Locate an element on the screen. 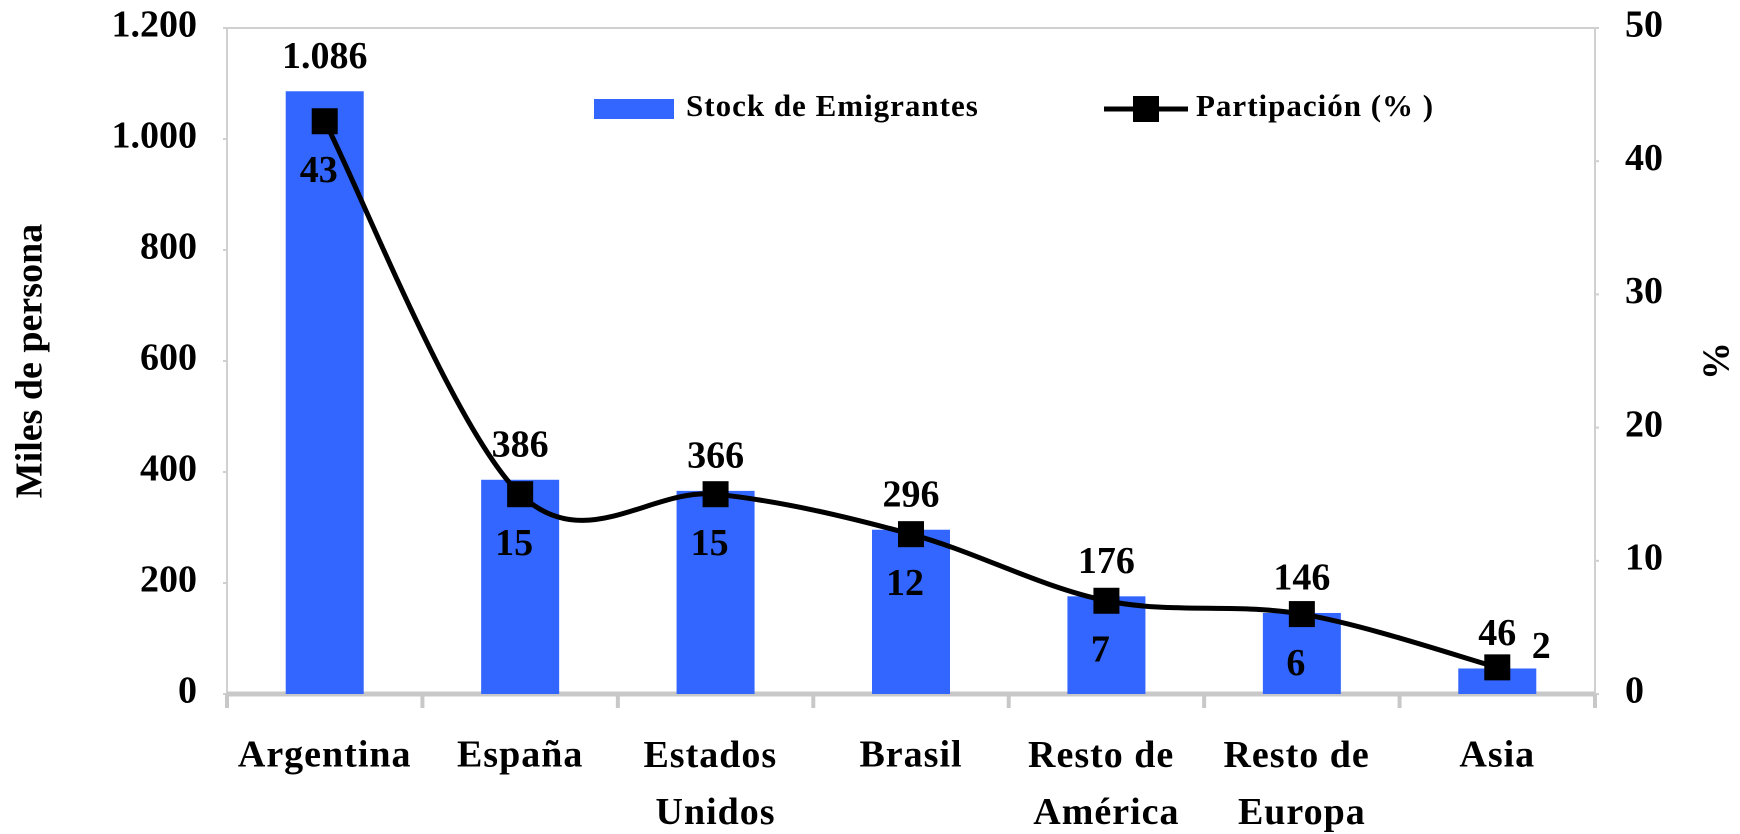 The image size is (1740, 834). x-tick-label: Asia is located at coordinates (1497, 755).